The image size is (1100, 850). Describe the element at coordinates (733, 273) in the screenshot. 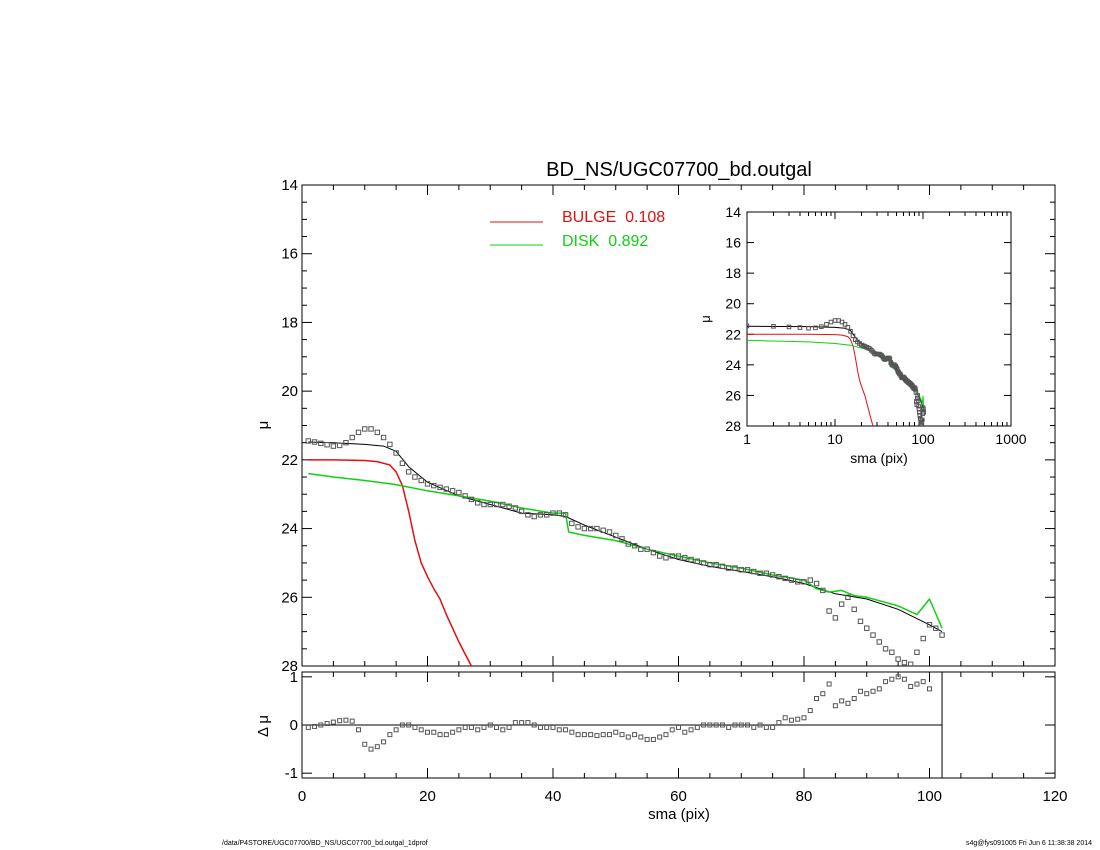

I see `inset-y-tick-label: 18` at that location.